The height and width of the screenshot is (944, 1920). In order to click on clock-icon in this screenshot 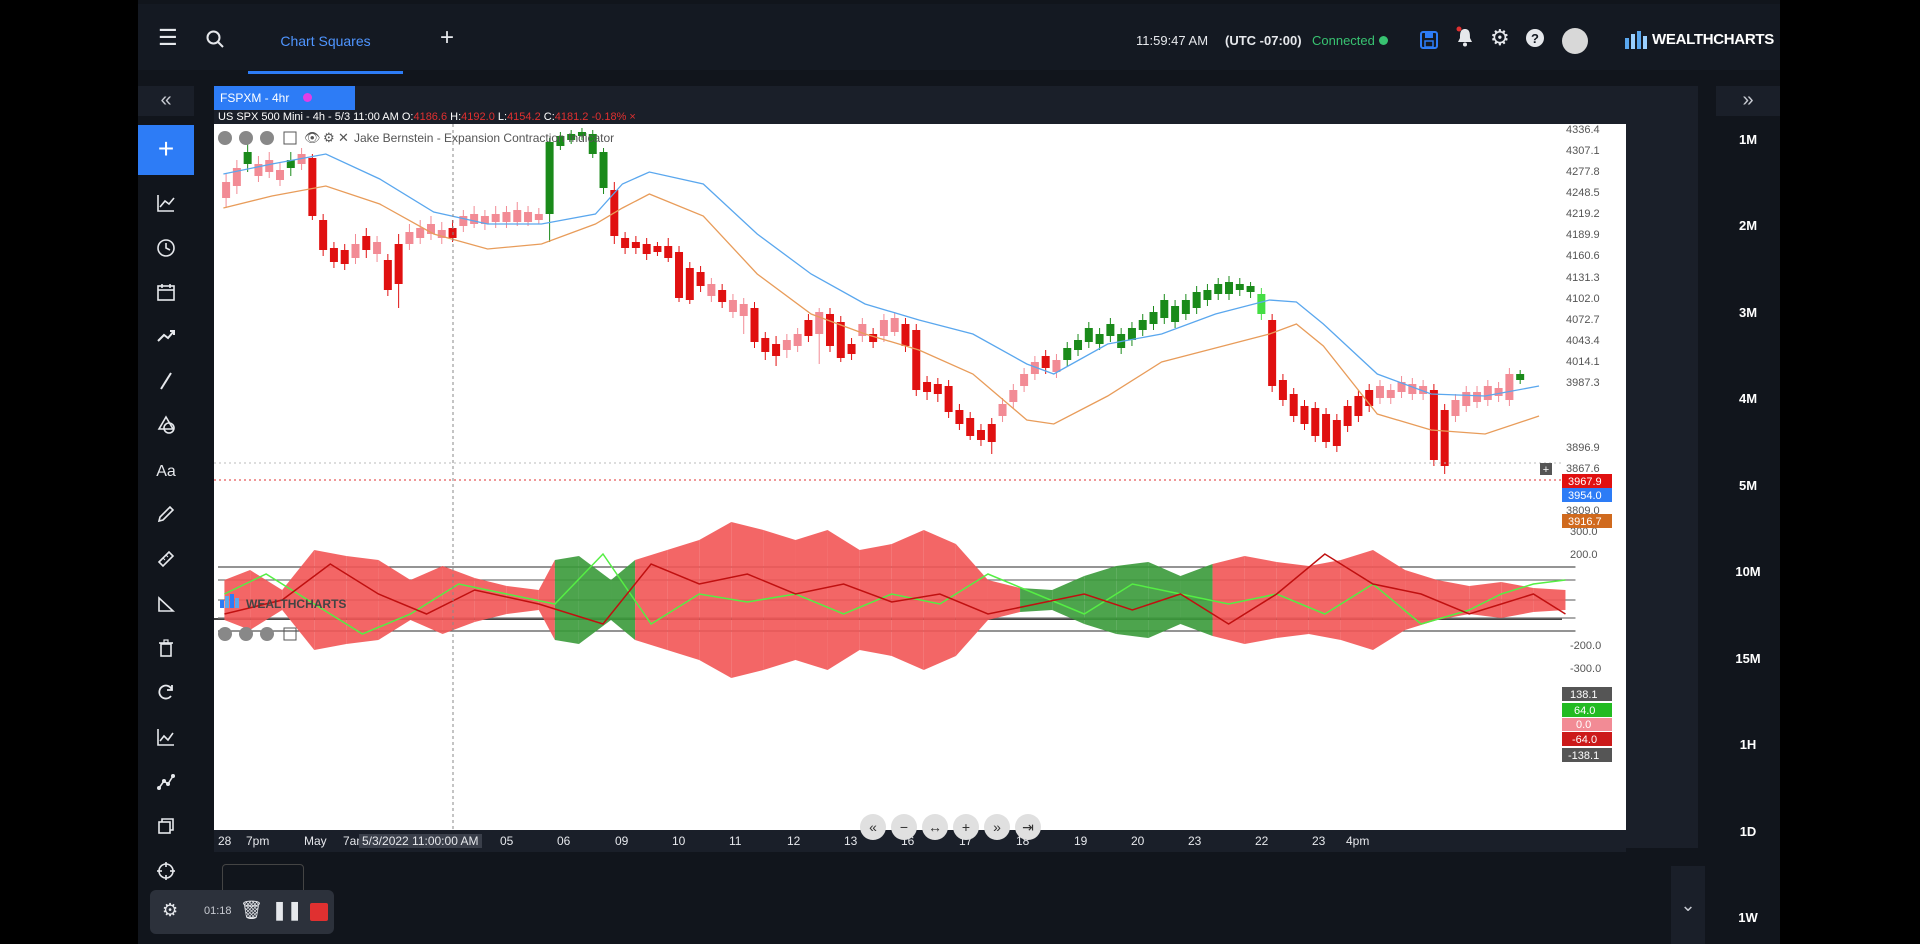, I will do `click(166, 250)`.